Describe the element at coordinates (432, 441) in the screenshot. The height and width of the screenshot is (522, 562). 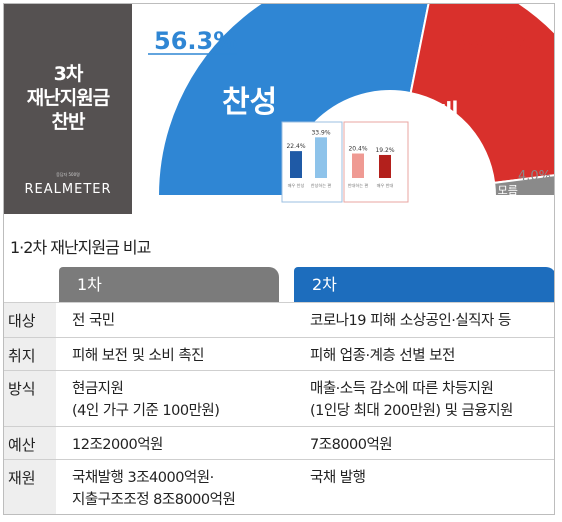
I see `cell-round-2: 7조8000억원` at that location.